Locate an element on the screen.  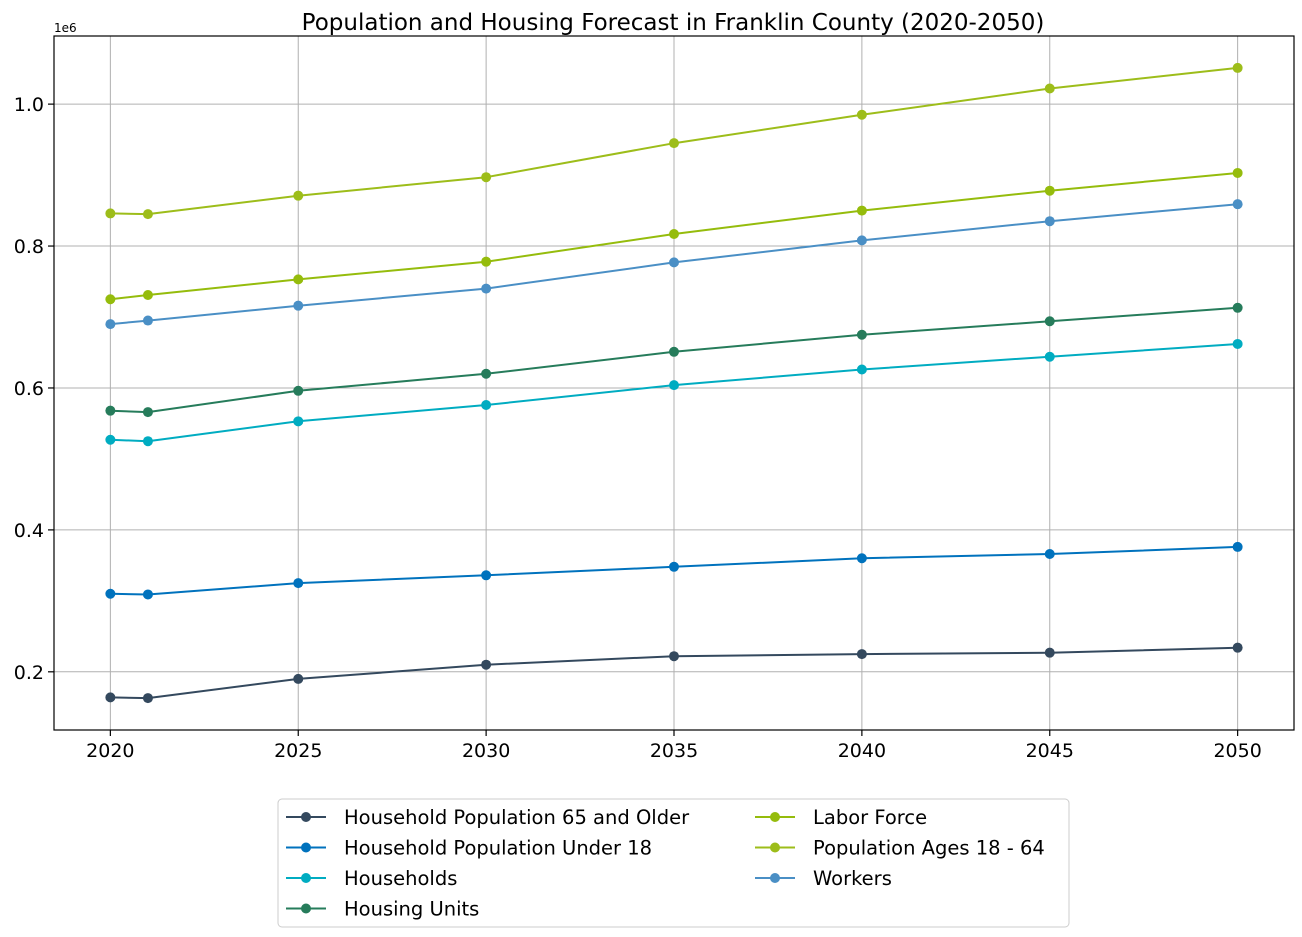
x-tick-label: 2035 is located at coordinates (674, 751).